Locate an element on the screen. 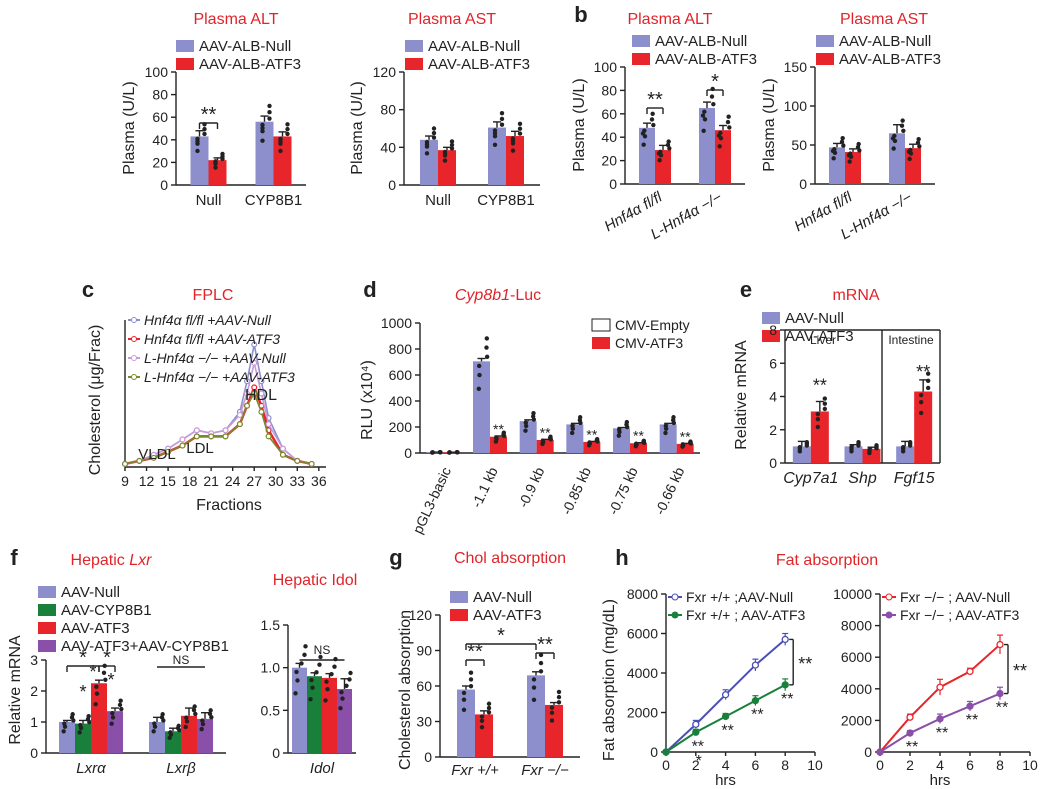 This screenshot has width=1050, height=789. h2-legend-label: Fxr −/− ; AAV-Null is located at coordinates (955, 597).